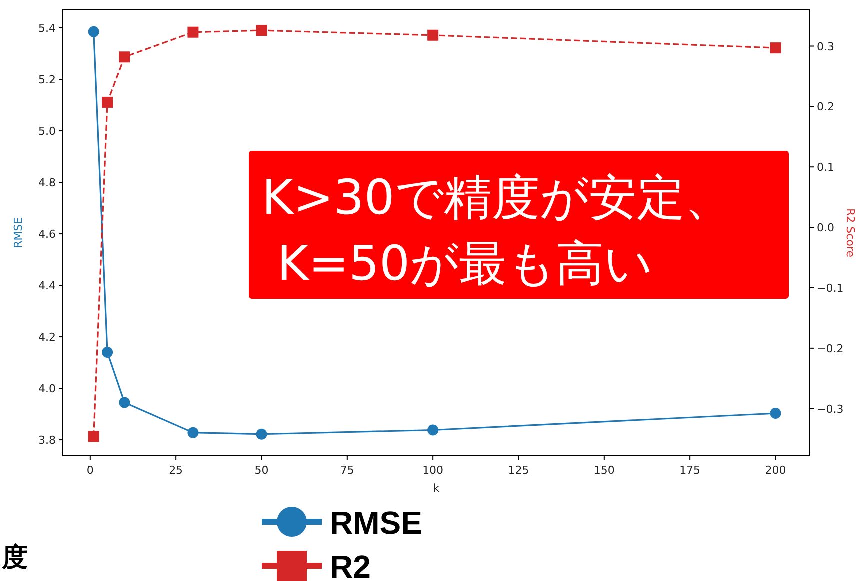  What do you see at coordinates (825, 167) in the screenshot?
I see `y2-tick-label: 0.1` at bounding box center [825, 167].